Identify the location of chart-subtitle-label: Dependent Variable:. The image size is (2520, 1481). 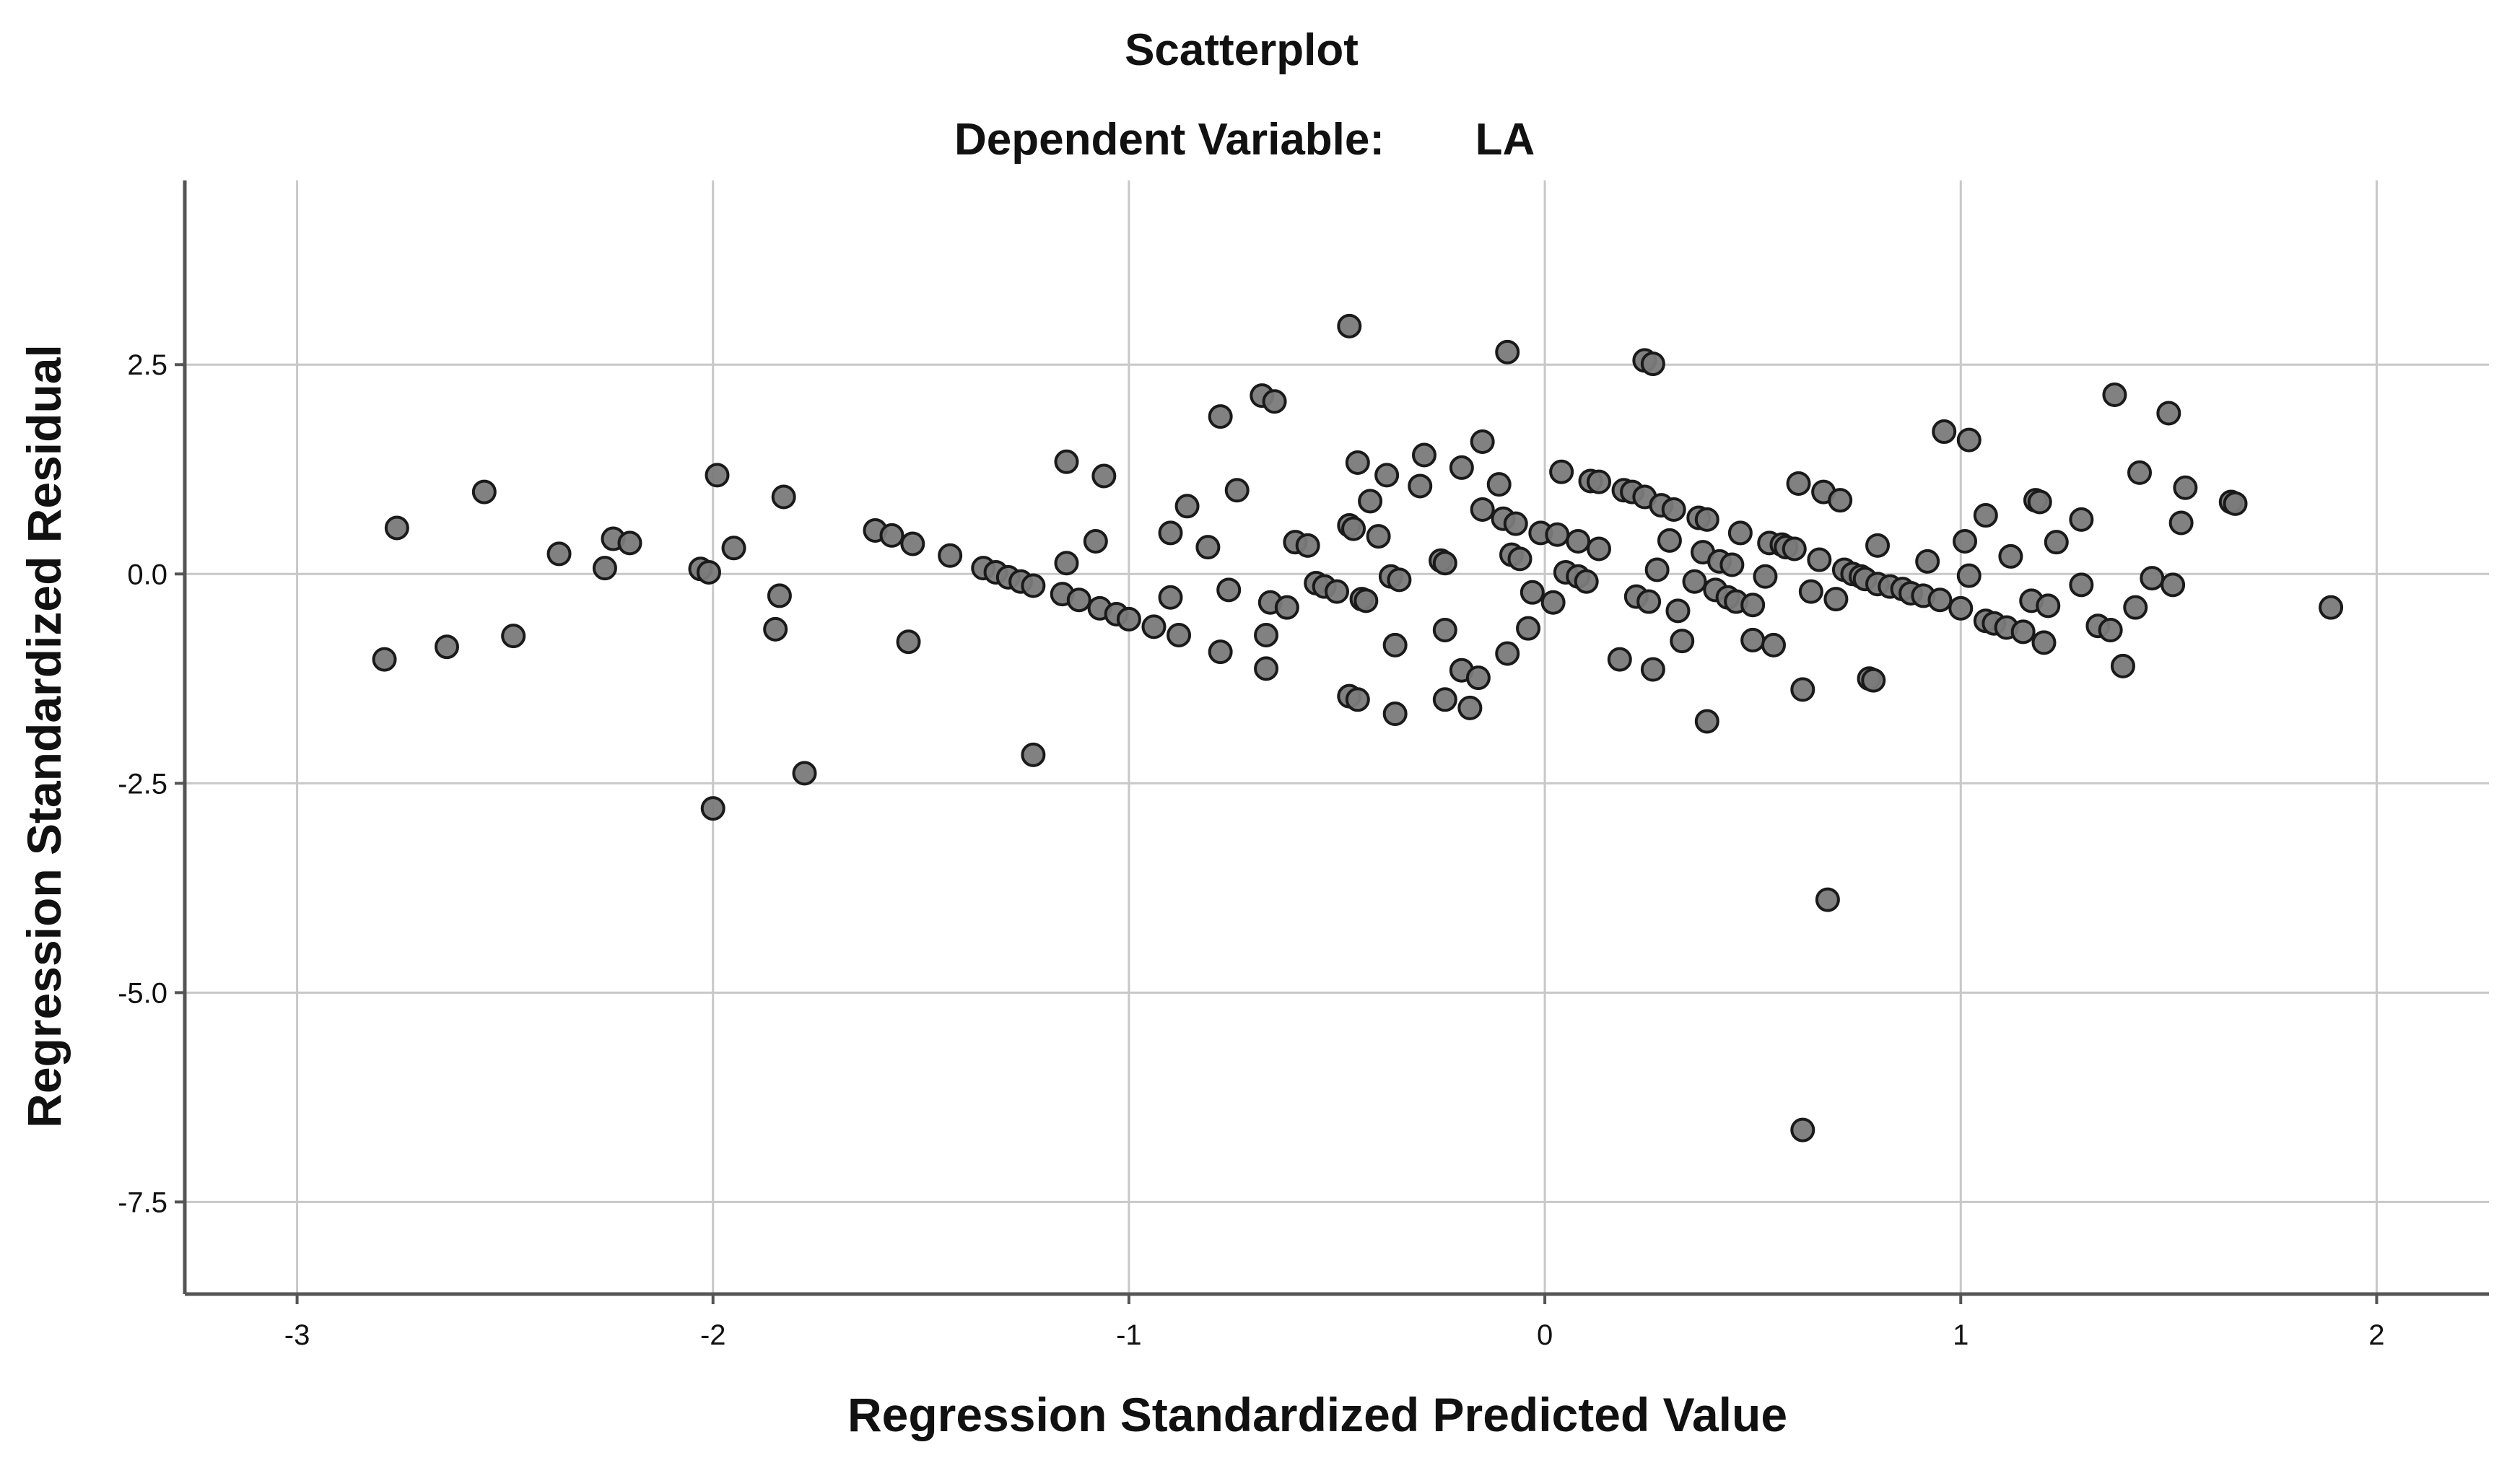
(1169, 140).